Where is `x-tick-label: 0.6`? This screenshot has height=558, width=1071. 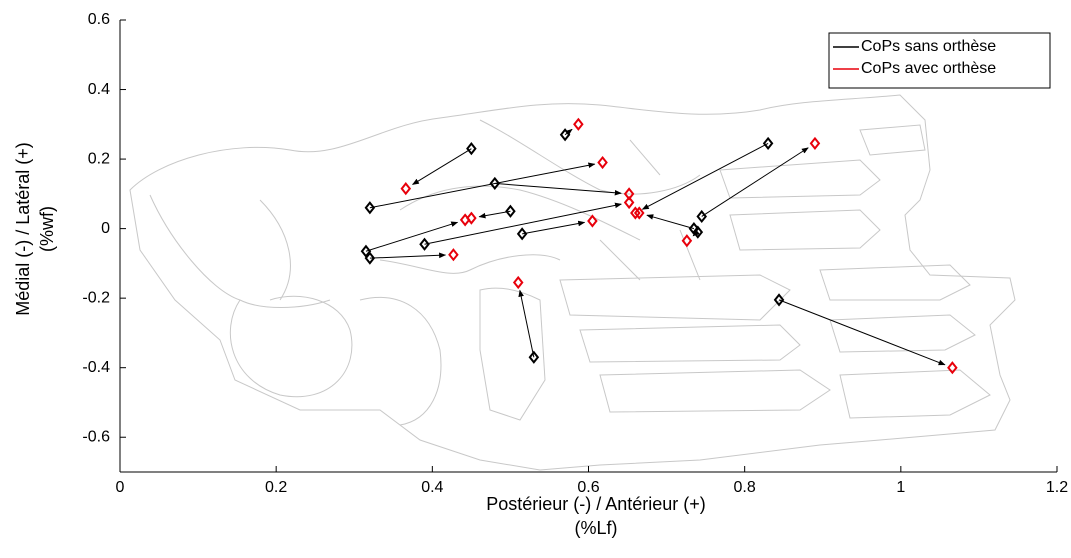
x-tick-label: 0.6 is located at coordinates (588, 487).